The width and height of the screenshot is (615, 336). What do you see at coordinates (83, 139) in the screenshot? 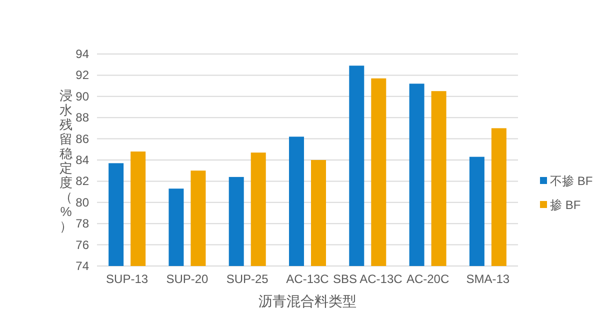
I see `y-tick-label: 86` at bounding box center [83, 139].